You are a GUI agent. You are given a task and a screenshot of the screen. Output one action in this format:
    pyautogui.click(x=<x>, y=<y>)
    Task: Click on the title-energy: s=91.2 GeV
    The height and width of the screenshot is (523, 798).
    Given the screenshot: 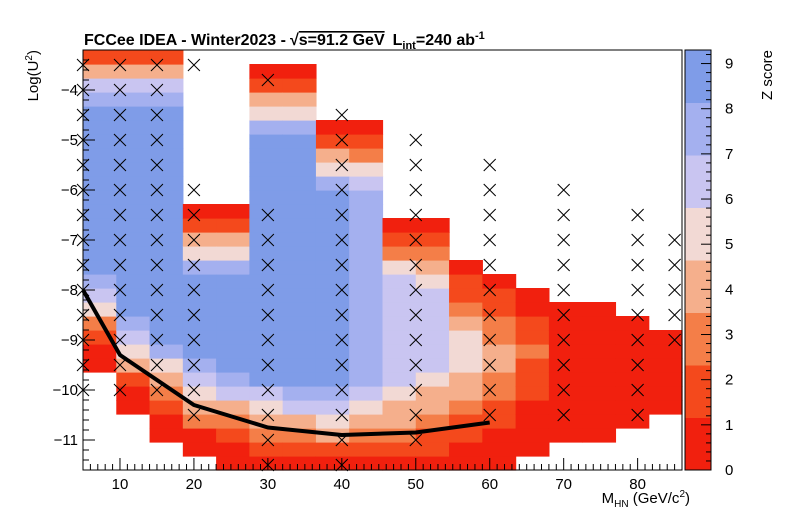 What is the action you would take?
    pyautogui.click(x=342, y=40)
    